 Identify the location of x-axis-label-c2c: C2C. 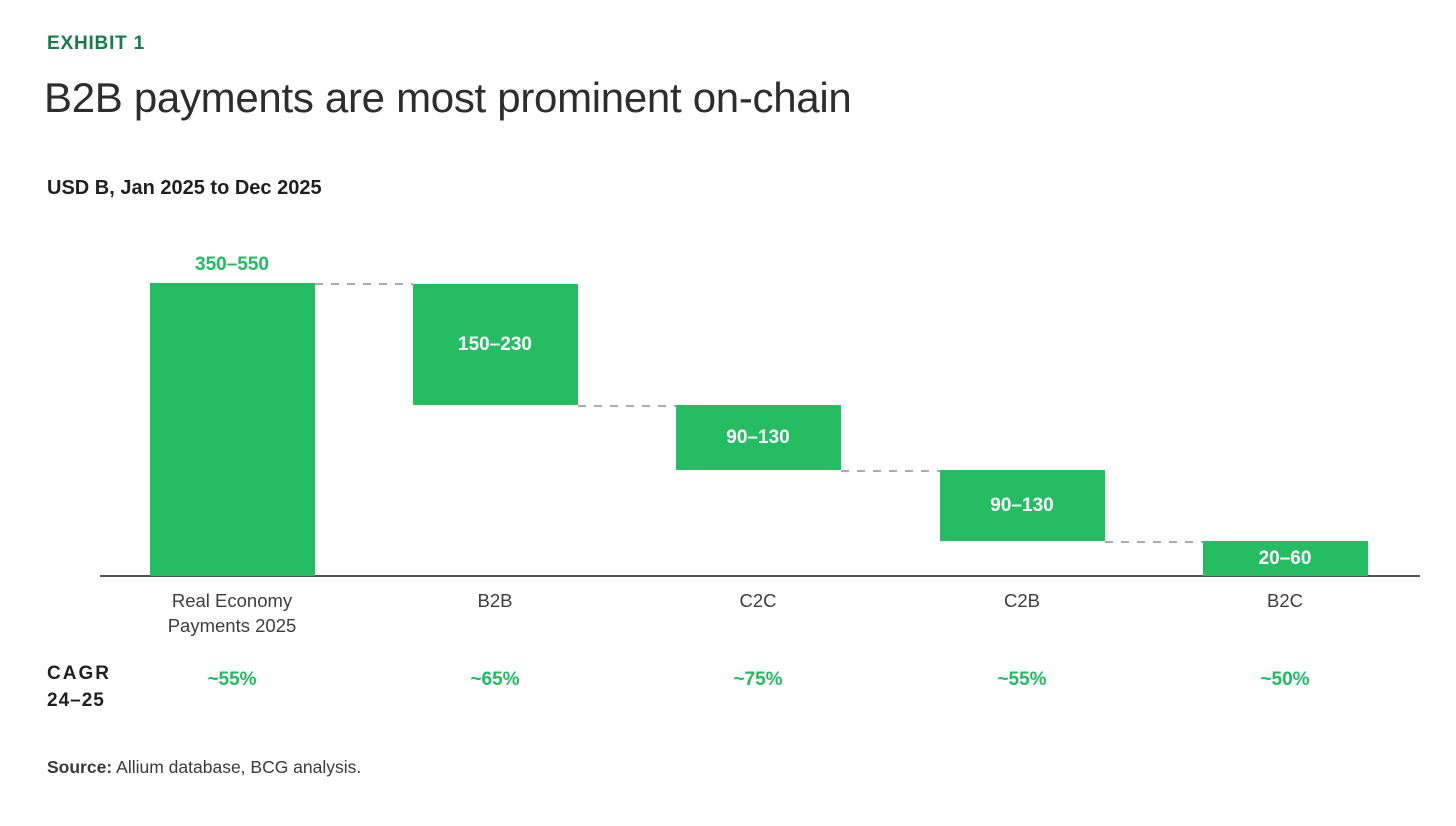
(758, 600).